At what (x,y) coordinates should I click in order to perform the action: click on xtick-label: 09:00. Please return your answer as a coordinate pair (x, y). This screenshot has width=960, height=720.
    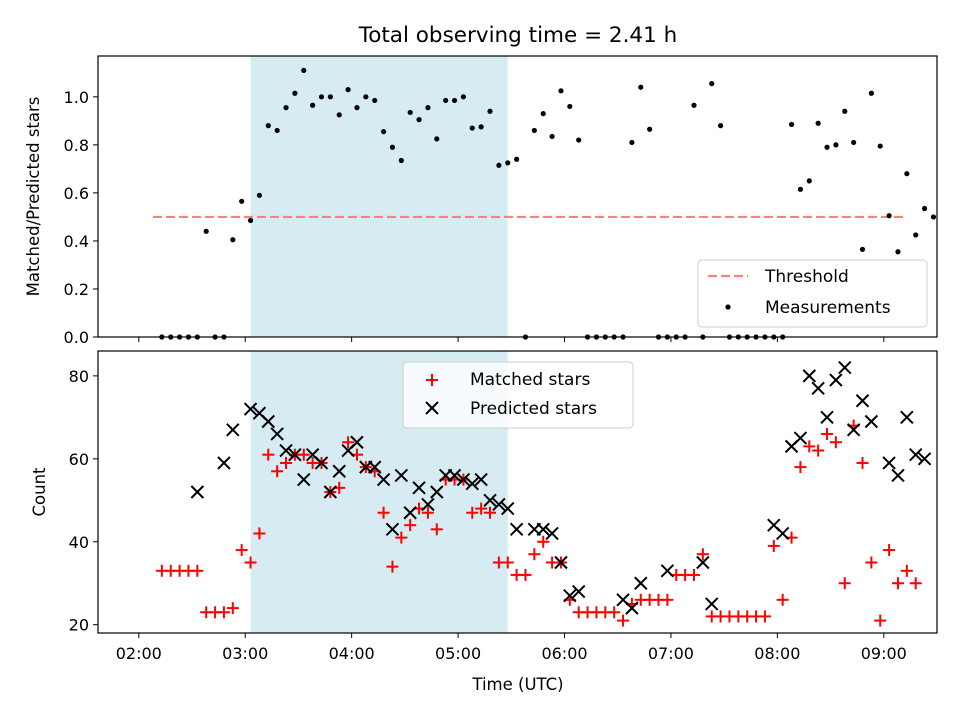
    Looking at the image, I should click on (884, 653).